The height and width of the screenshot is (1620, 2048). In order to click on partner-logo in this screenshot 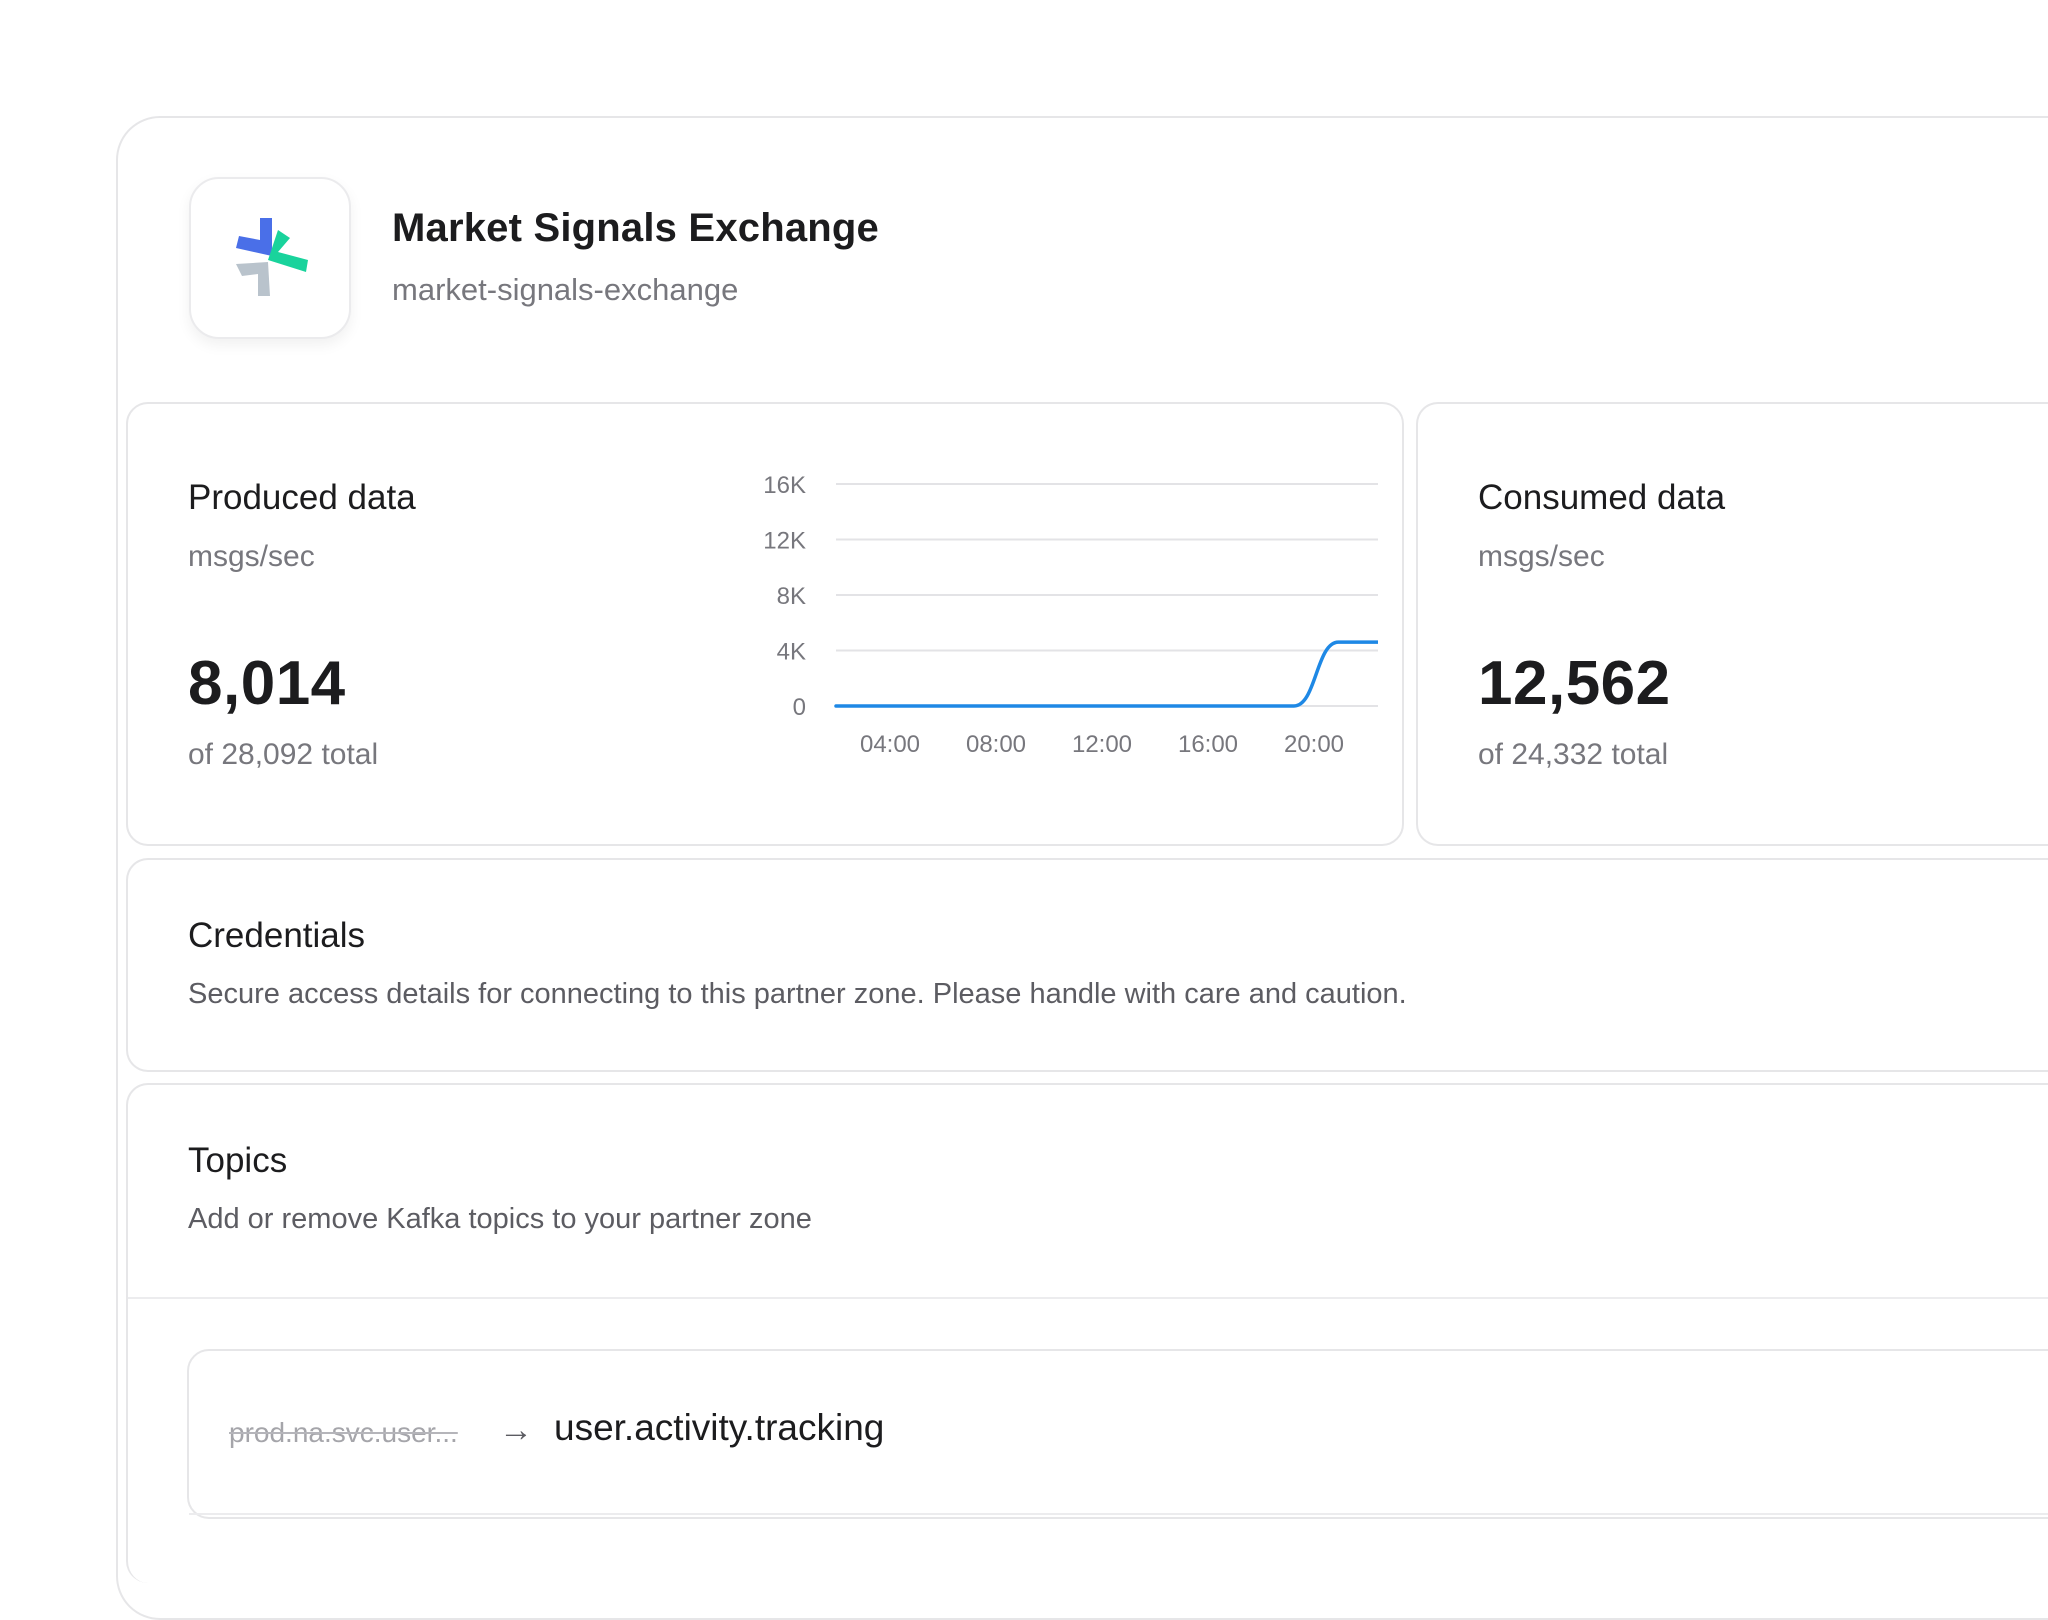, I will do `click(270, 258)`.